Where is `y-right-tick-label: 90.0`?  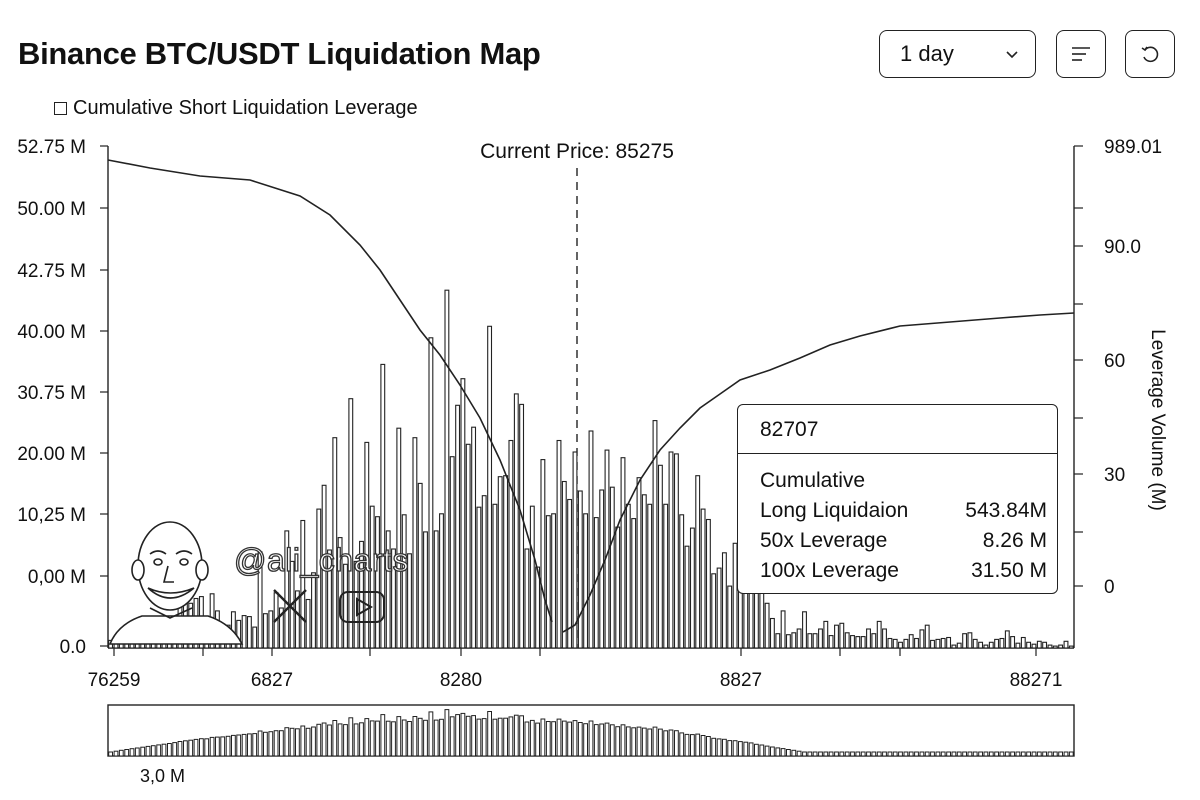
y-right-tick-label: 90.0 is located at coordinates (1122, 247).